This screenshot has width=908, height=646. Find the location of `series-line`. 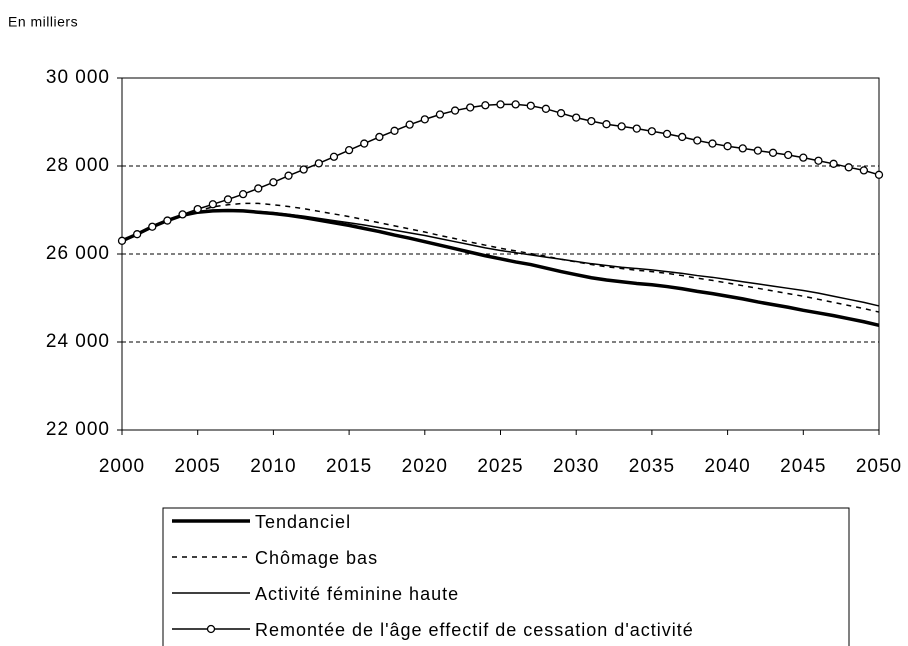

series-line is located at coordinates (500, 257).